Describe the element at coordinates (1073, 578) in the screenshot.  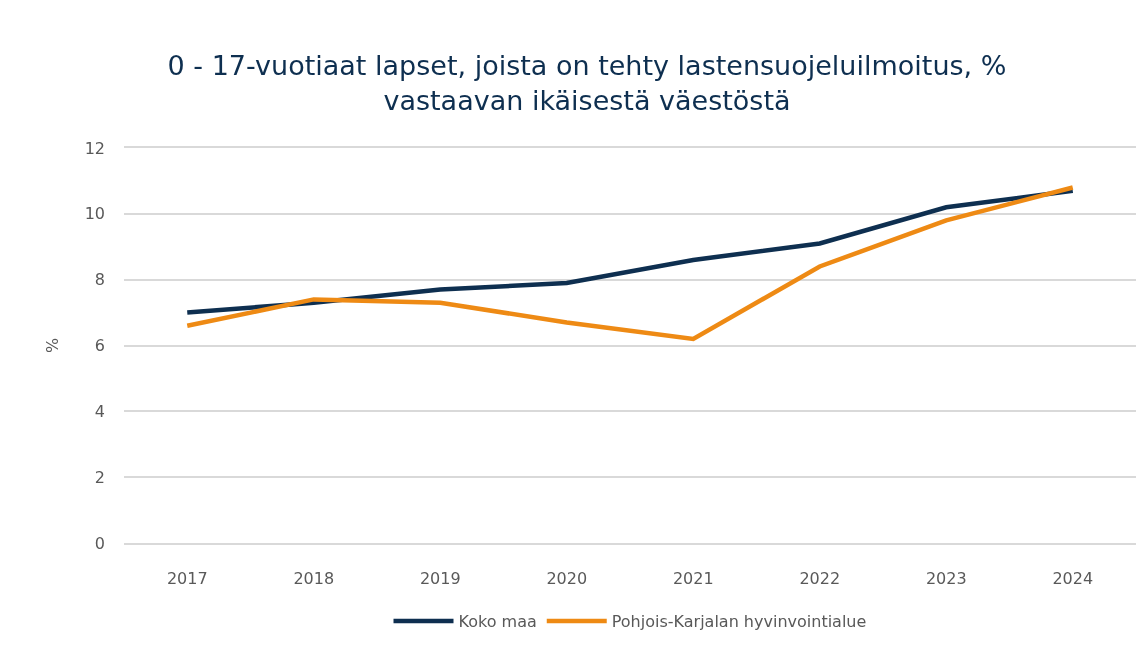
I see `x-tick-label: 2024` at that location.